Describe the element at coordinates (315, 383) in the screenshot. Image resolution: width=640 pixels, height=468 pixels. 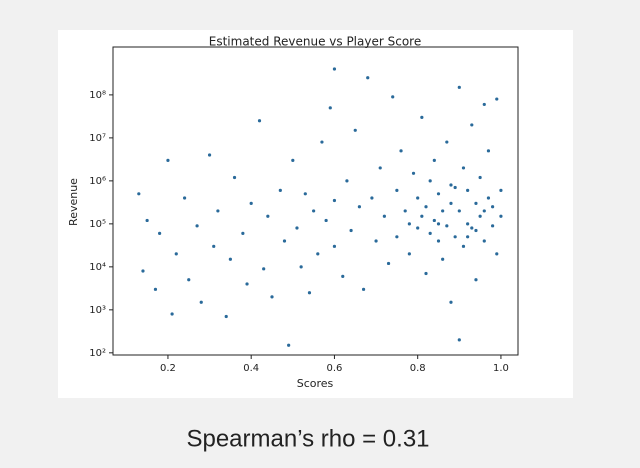
I see `x-axis-label: Scores` at that location.